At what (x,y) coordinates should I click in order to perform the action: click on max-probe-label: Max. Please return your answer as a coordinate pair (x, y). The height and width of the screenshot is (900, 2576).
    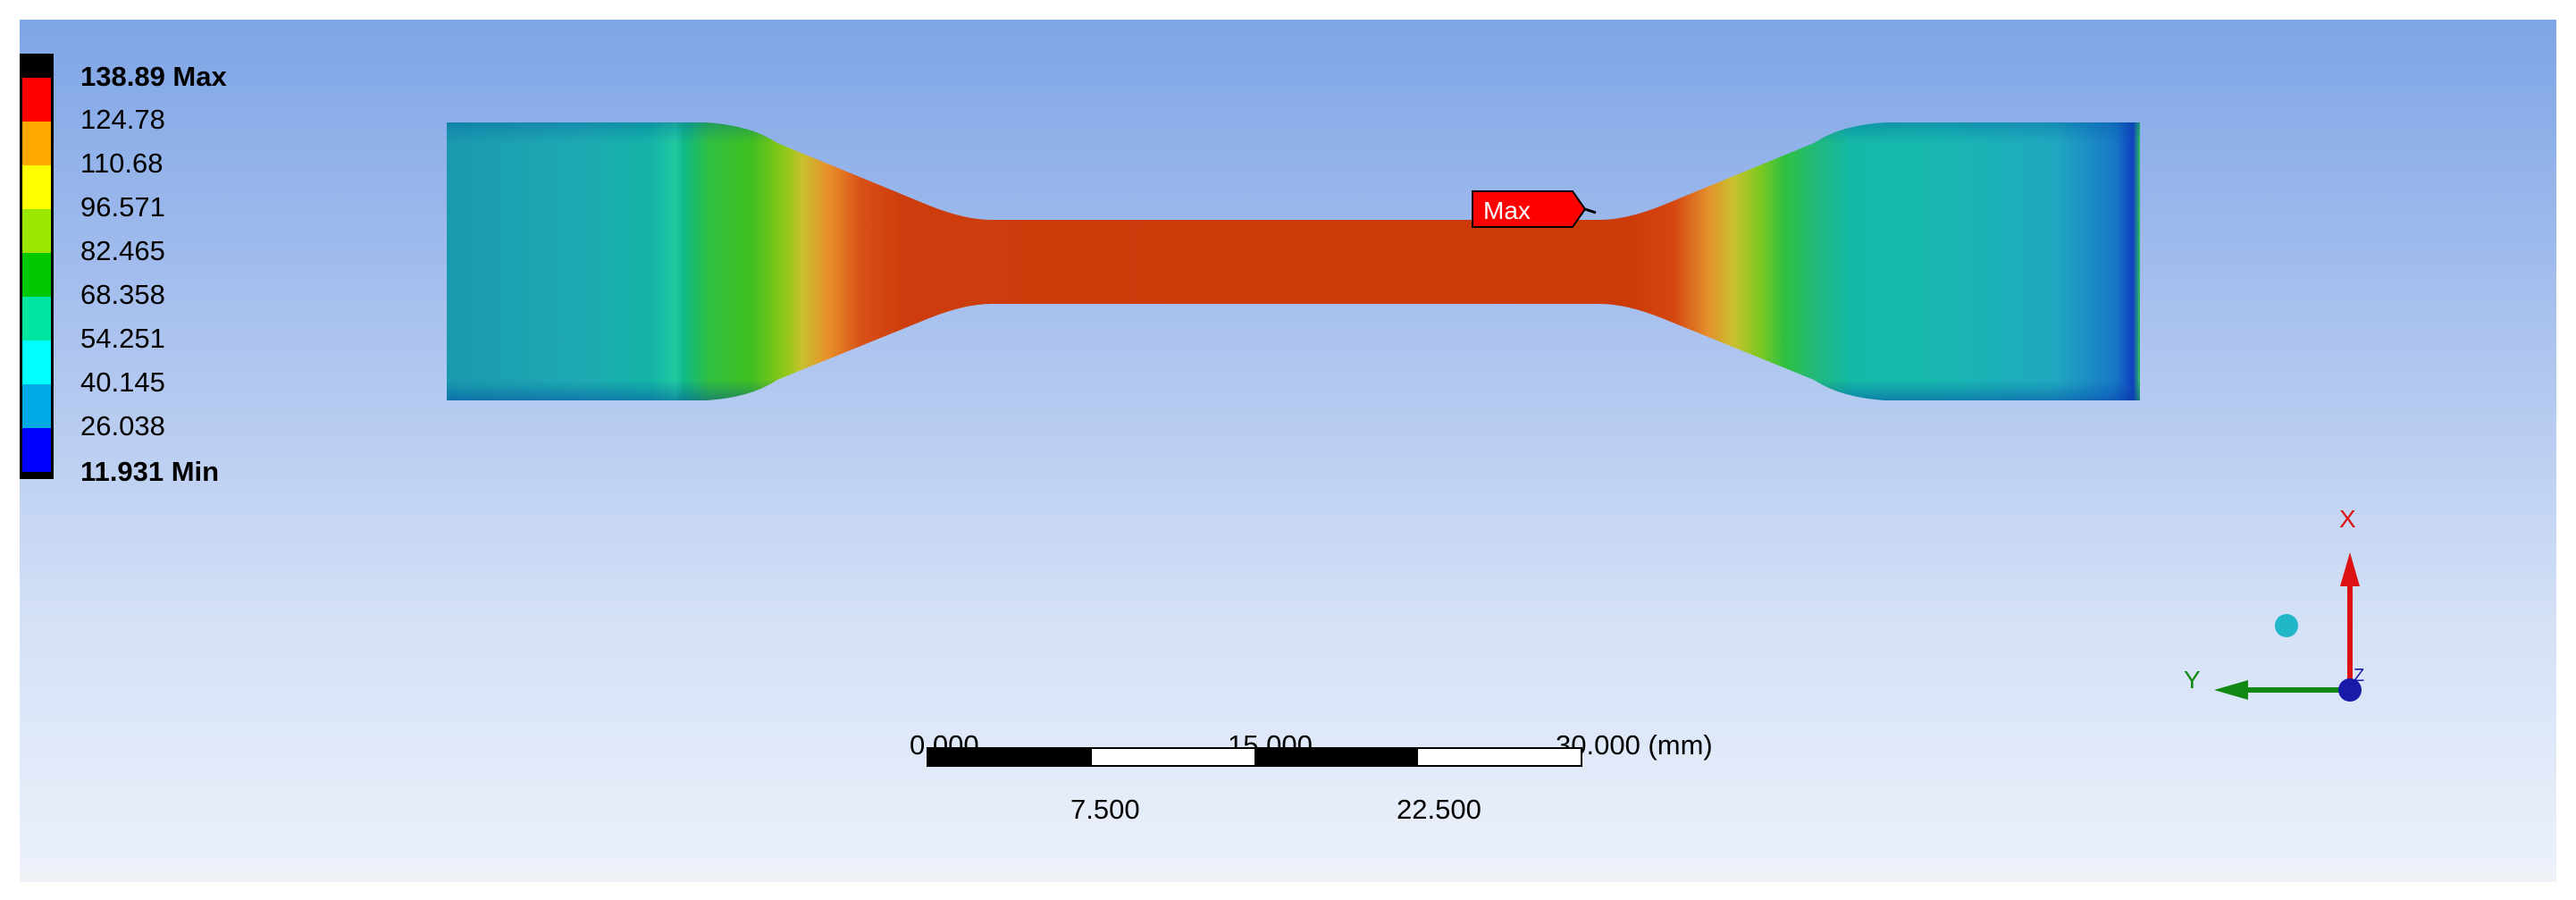
    Looking at the image, I should click on (1507, 210).